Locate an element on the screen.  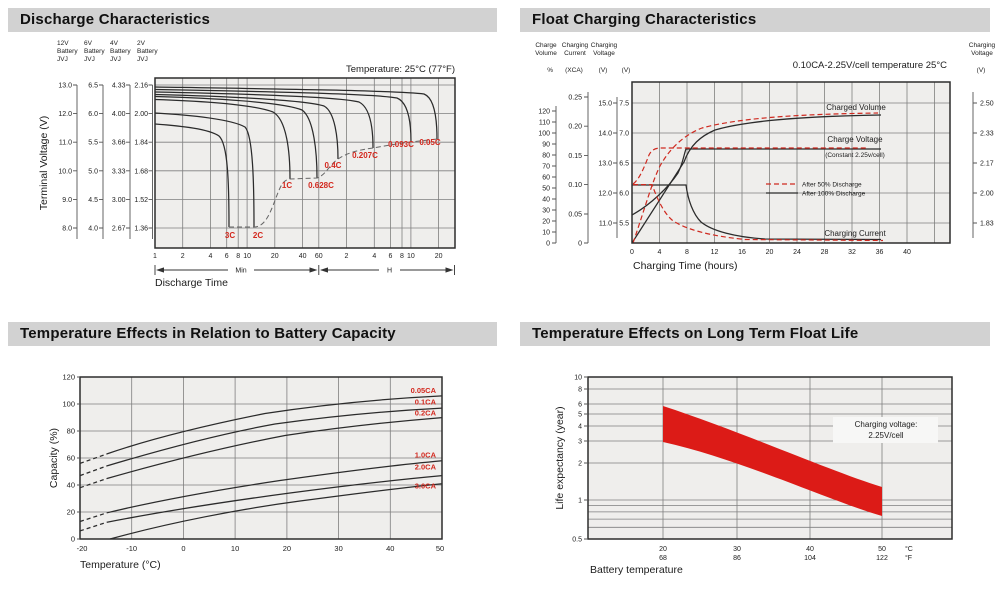
svg-text: 0.093C is located at coordinates (401, 144).